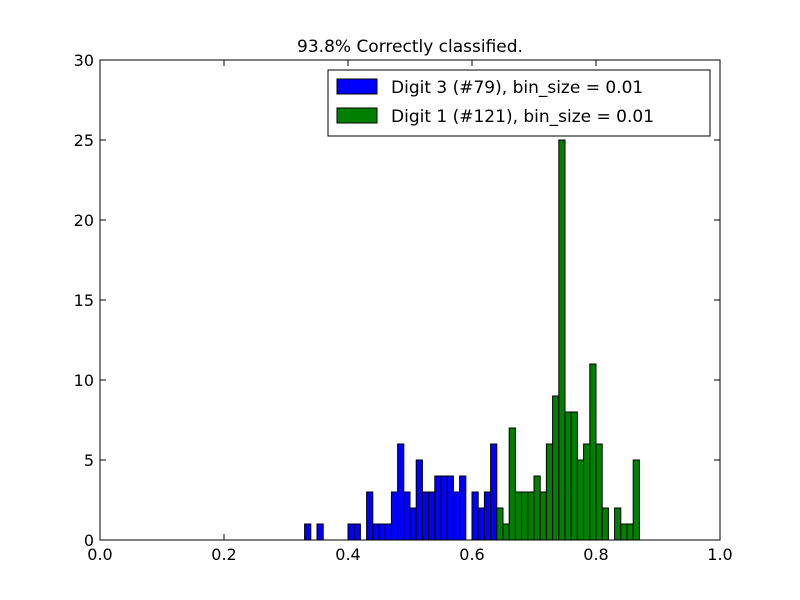  I want to click on legend-label: Digit 1 (#121), bin_size = 0.01, so click(522, 117).